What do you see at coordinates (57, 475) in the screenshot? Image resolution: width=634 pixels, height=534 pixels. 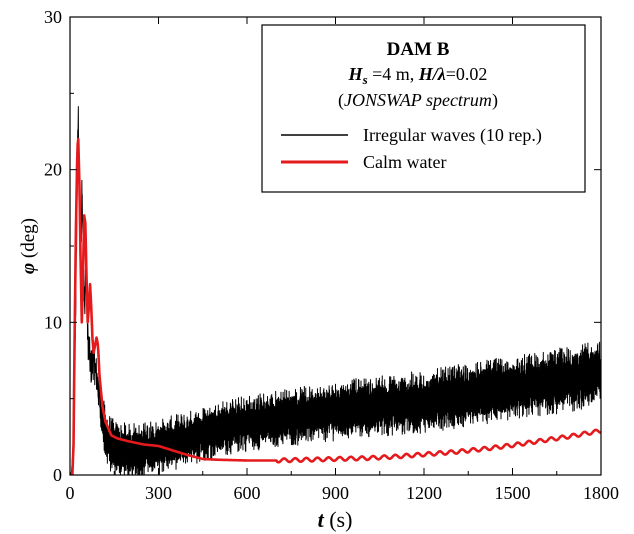 I see `y-tick-label: 0` at bounding box center [57, 475].